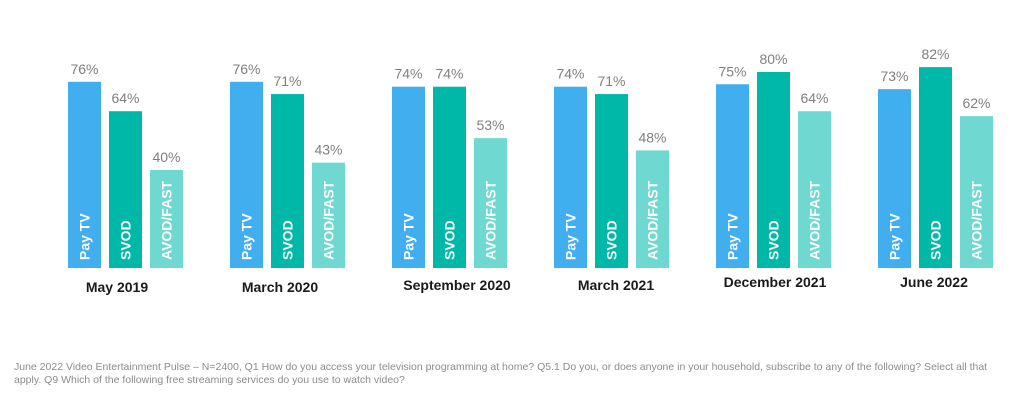 Image resolution: width=1024 pixels, height=400 pixels. I want to click on value-label-june-2022-svod: 82%, so click(935, 54).